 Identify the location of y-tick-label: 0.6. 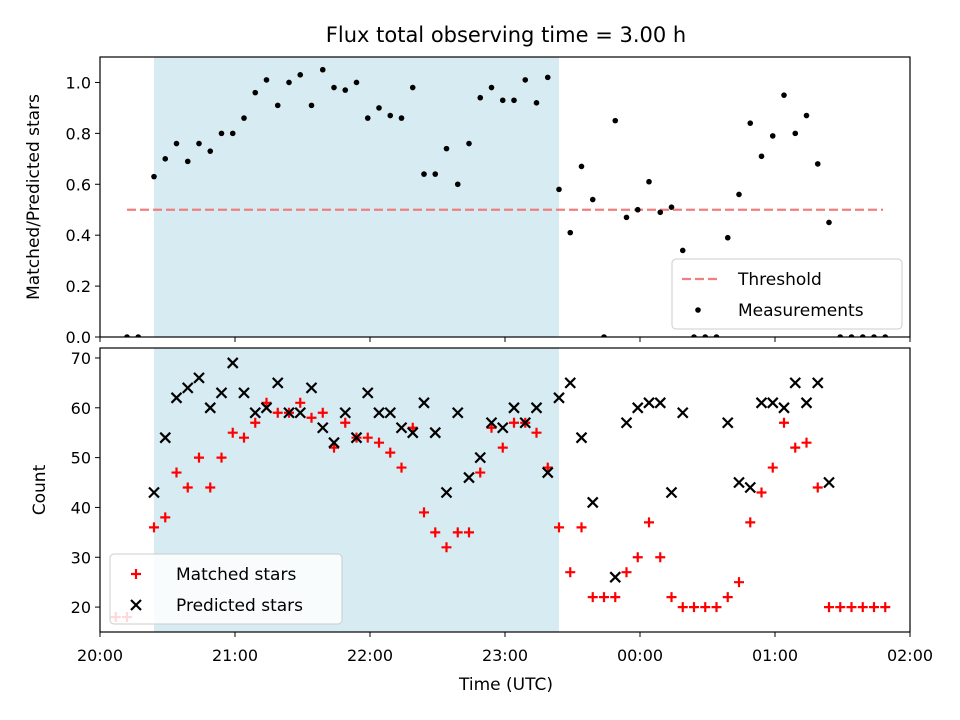
(78, 184).